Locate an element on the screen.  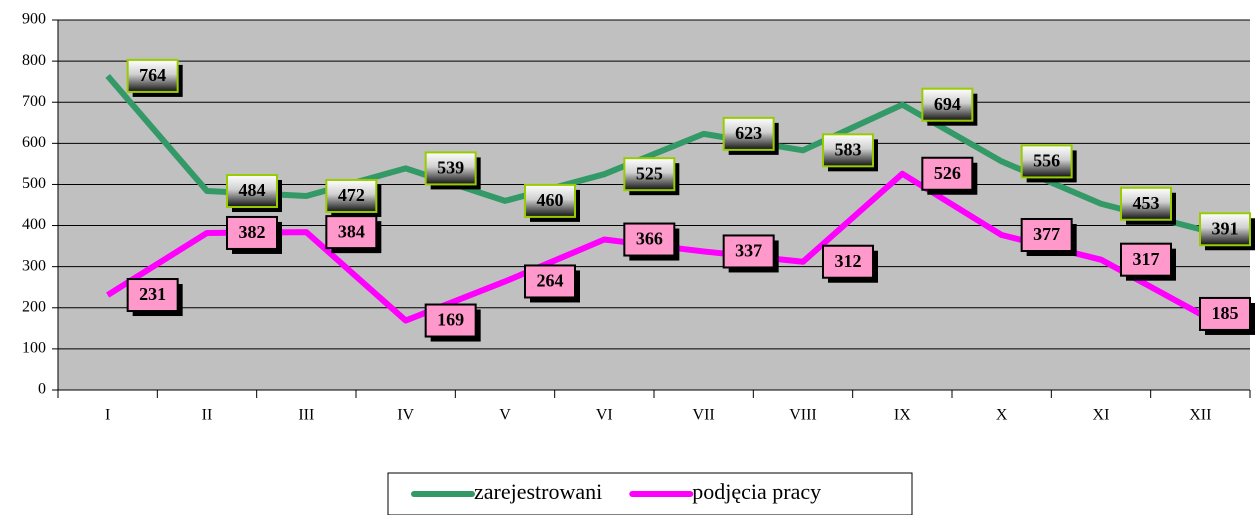
data-label: 377 is located at coordinates (1046, 234).